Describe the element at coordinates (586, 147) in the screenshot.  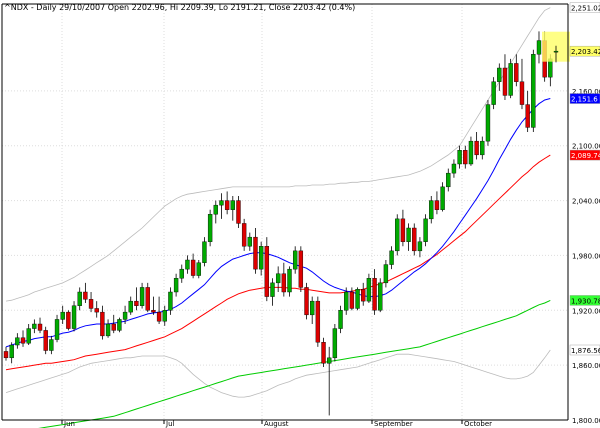
I see `y-tick-label: 2,100.00` at that location.